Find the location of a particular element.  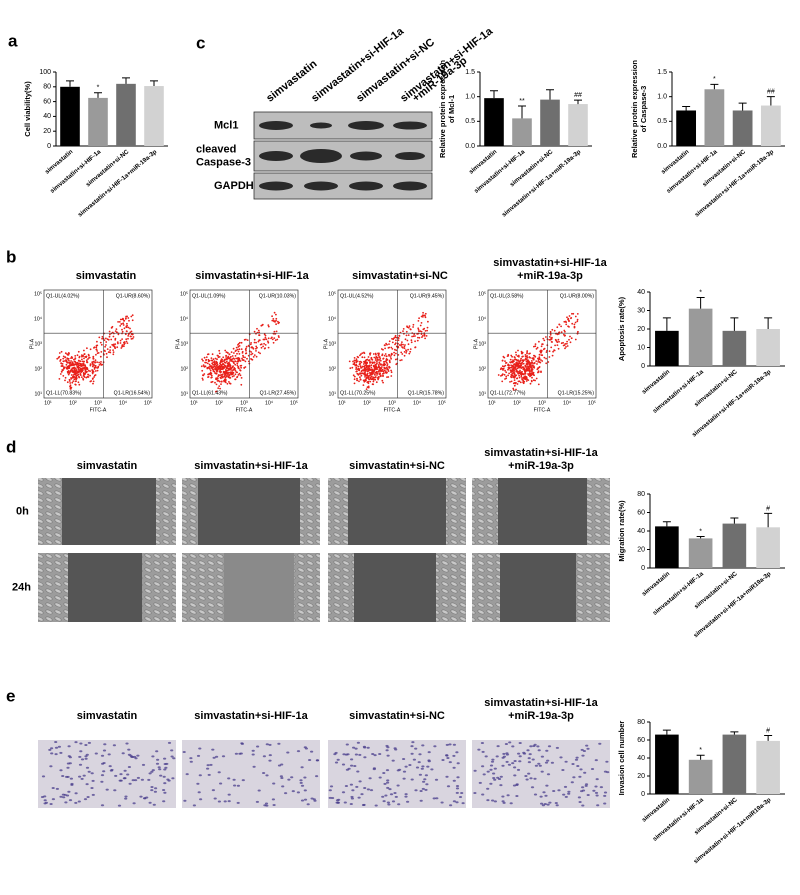

y-tick-label: 10⁵ is located at coordinates (184, 294).